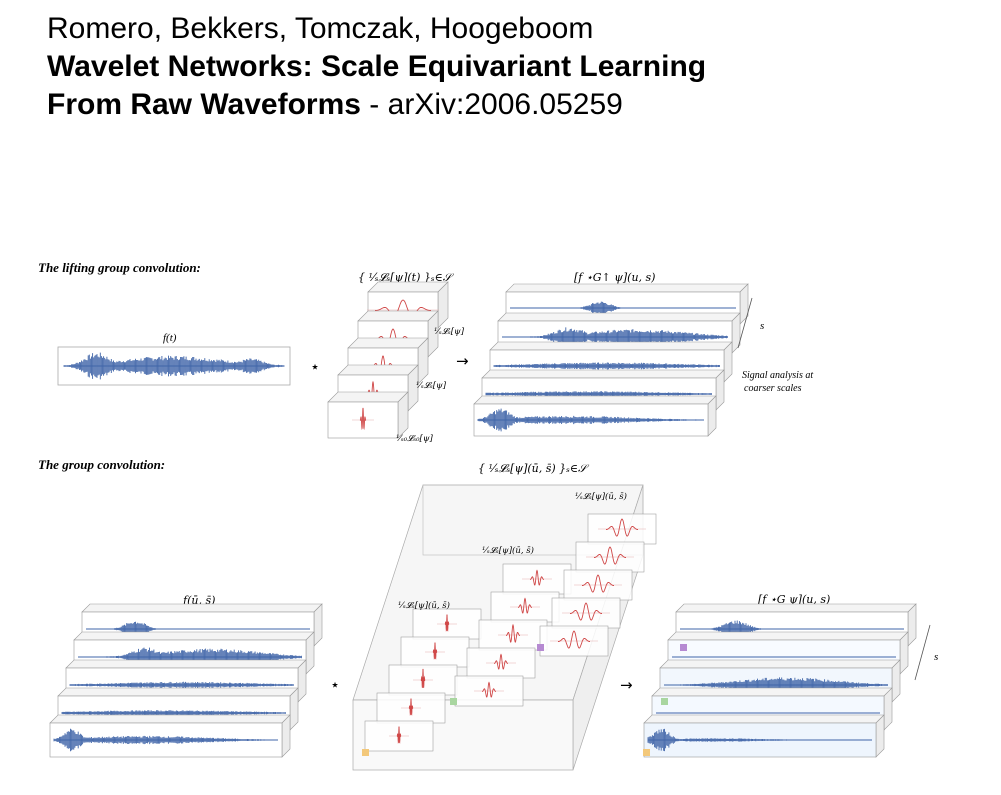  I want to click on lifting-kernel-frame-0-top, so click(408, 287).